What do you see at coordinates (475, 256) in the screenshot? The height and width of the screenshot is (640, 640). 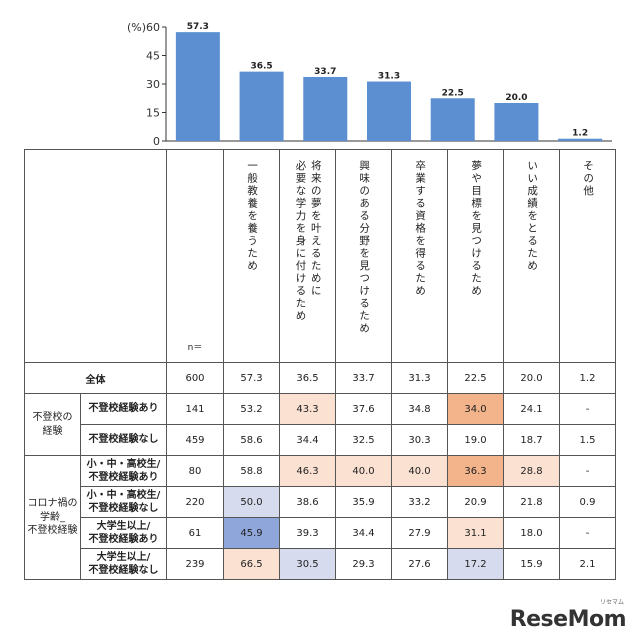 I see `header-cat-5: 夢や目標を見つけるため` at bounding box center [475, 256].